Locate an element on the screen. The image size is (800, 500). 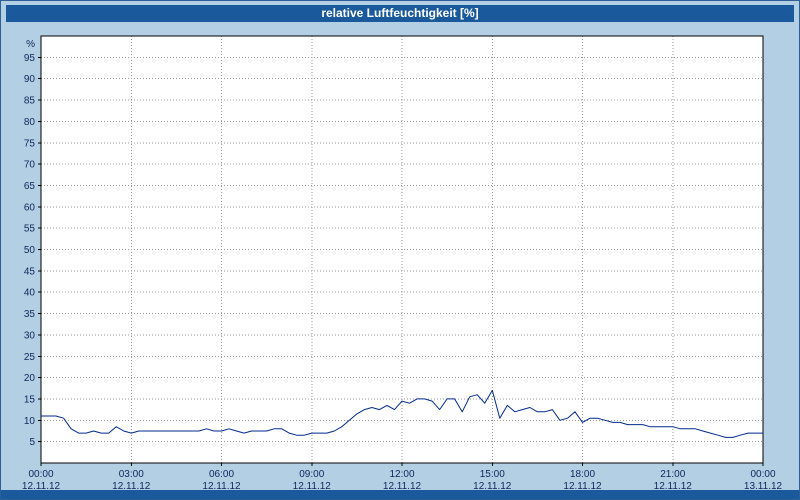
y-tick-label: 70 is located at coordinates (30, 165).